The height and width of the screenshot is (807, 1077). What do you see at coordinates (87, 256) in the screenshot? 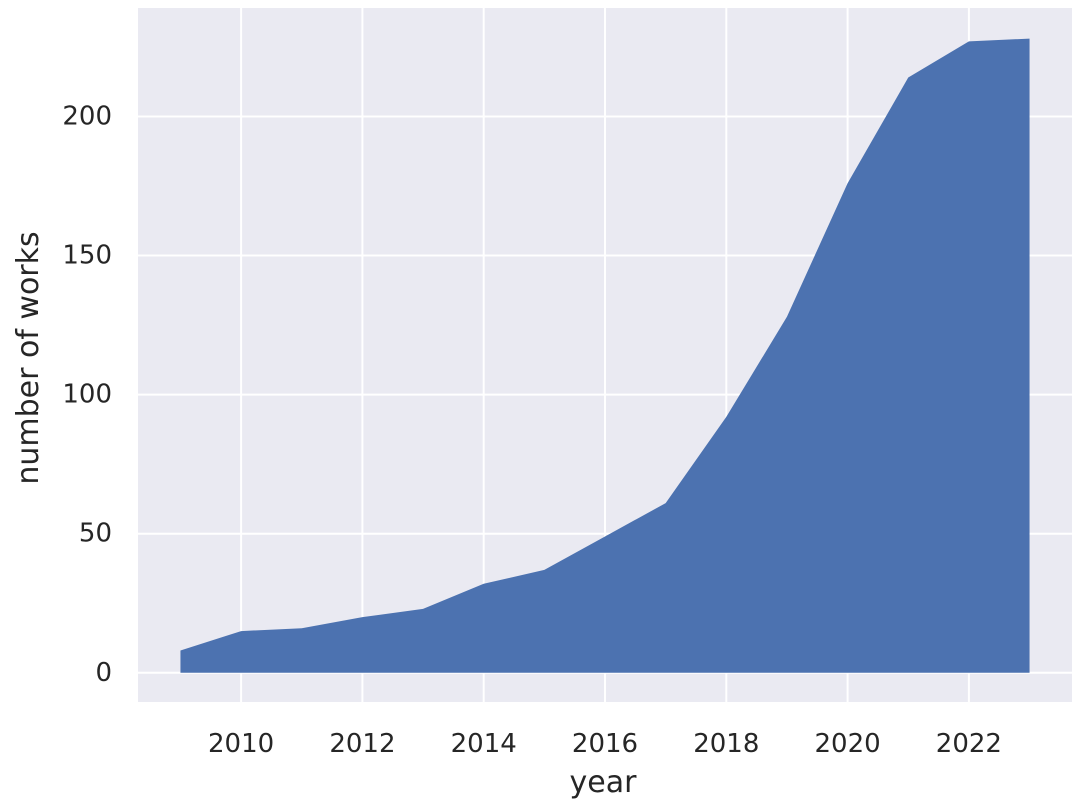
I see `y-tick-label: 150` at bounding box center [87, 256].